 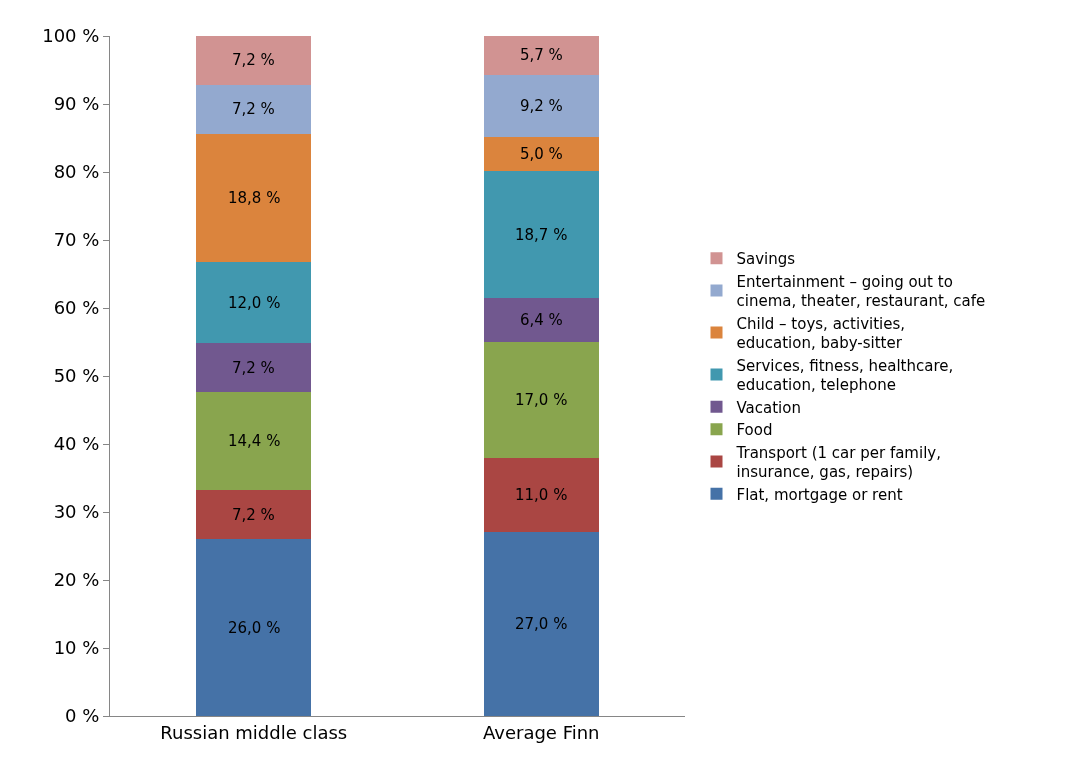 I want to click on data-label: 27,0 %, so click(x=541, y=624).